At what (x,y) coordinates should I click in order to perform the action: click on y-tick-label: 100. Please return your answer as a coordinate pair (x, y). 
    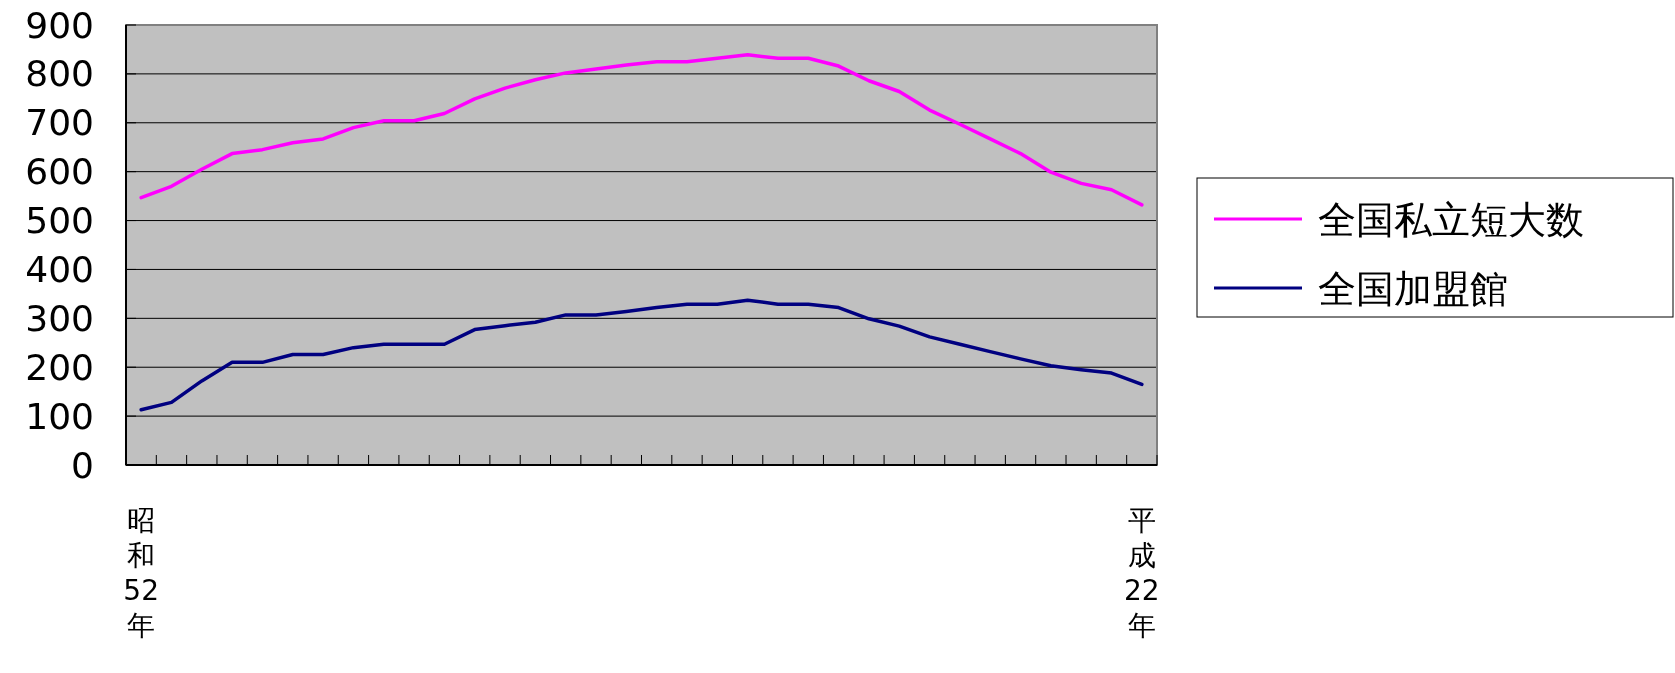
    Looking at the image, I should click on (59, 416).